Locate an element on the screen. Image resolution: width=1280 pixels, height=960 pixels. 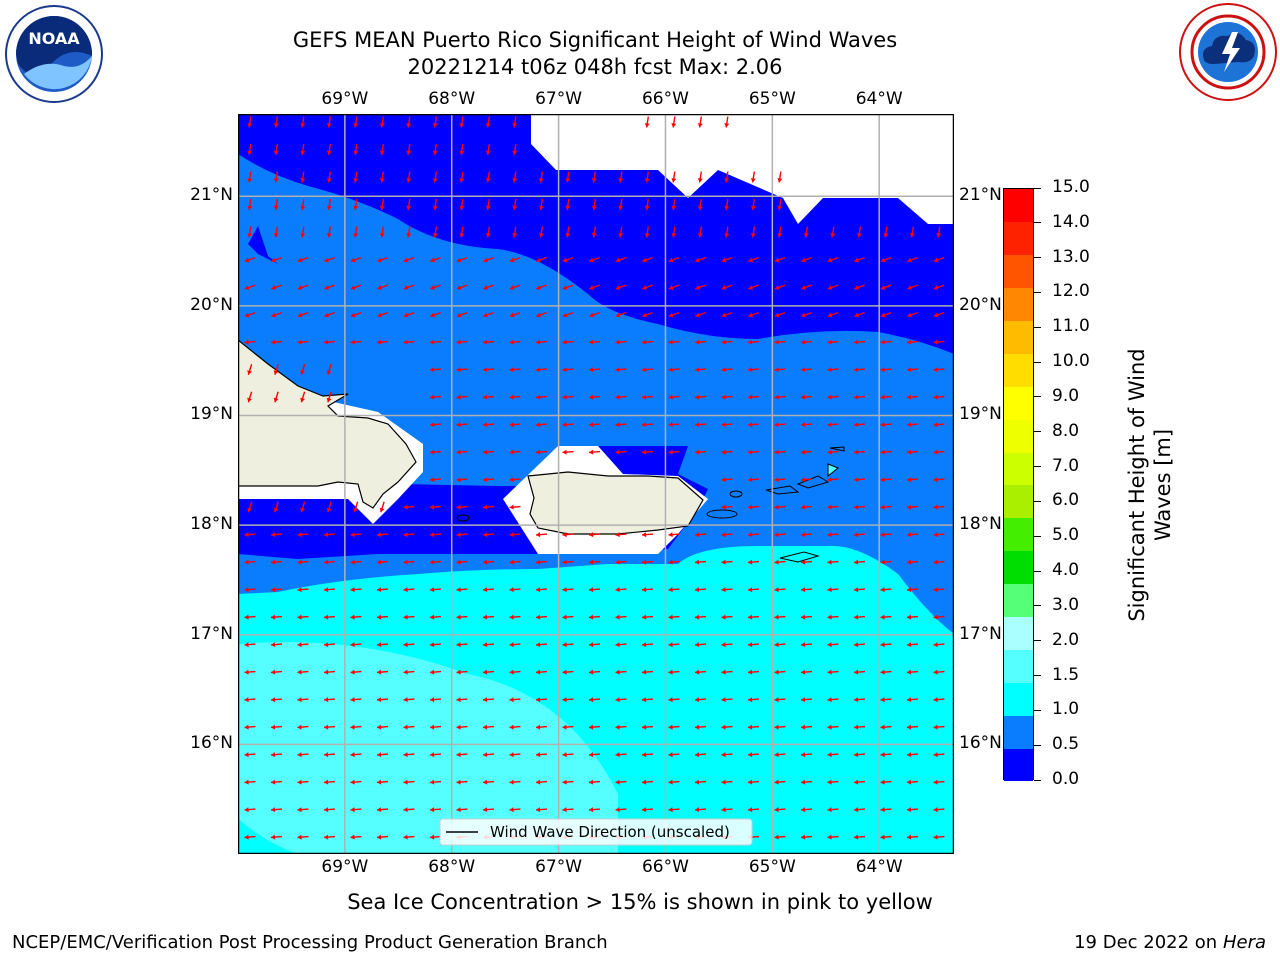
lon-label-top: 66°W is located at coordinates (665, 99).